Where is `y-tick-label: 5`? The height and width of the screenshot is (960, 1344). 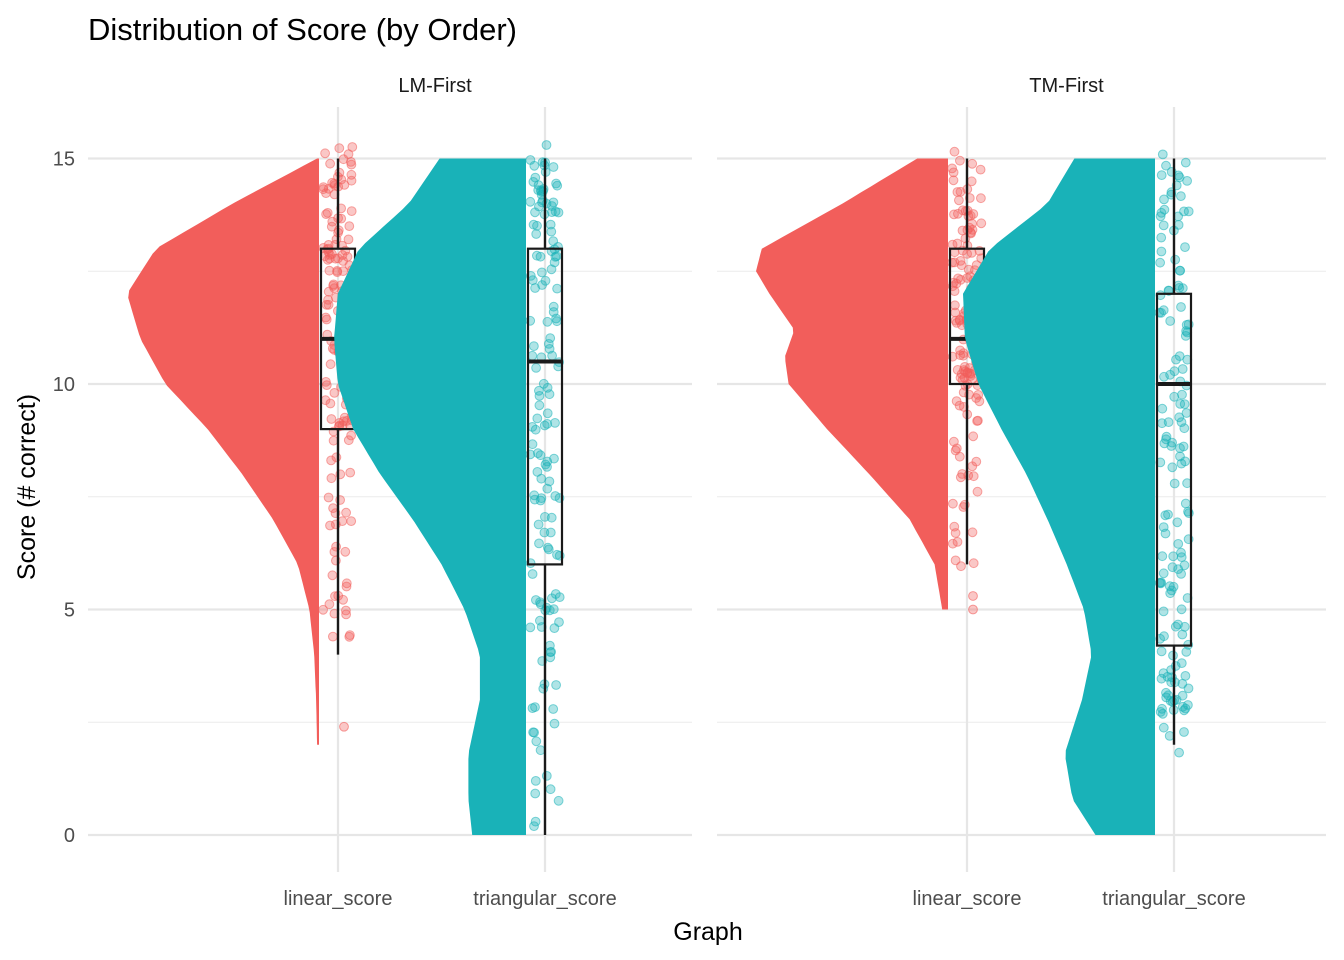
y-tick-label: 5 is located at coordinates (69, 611).